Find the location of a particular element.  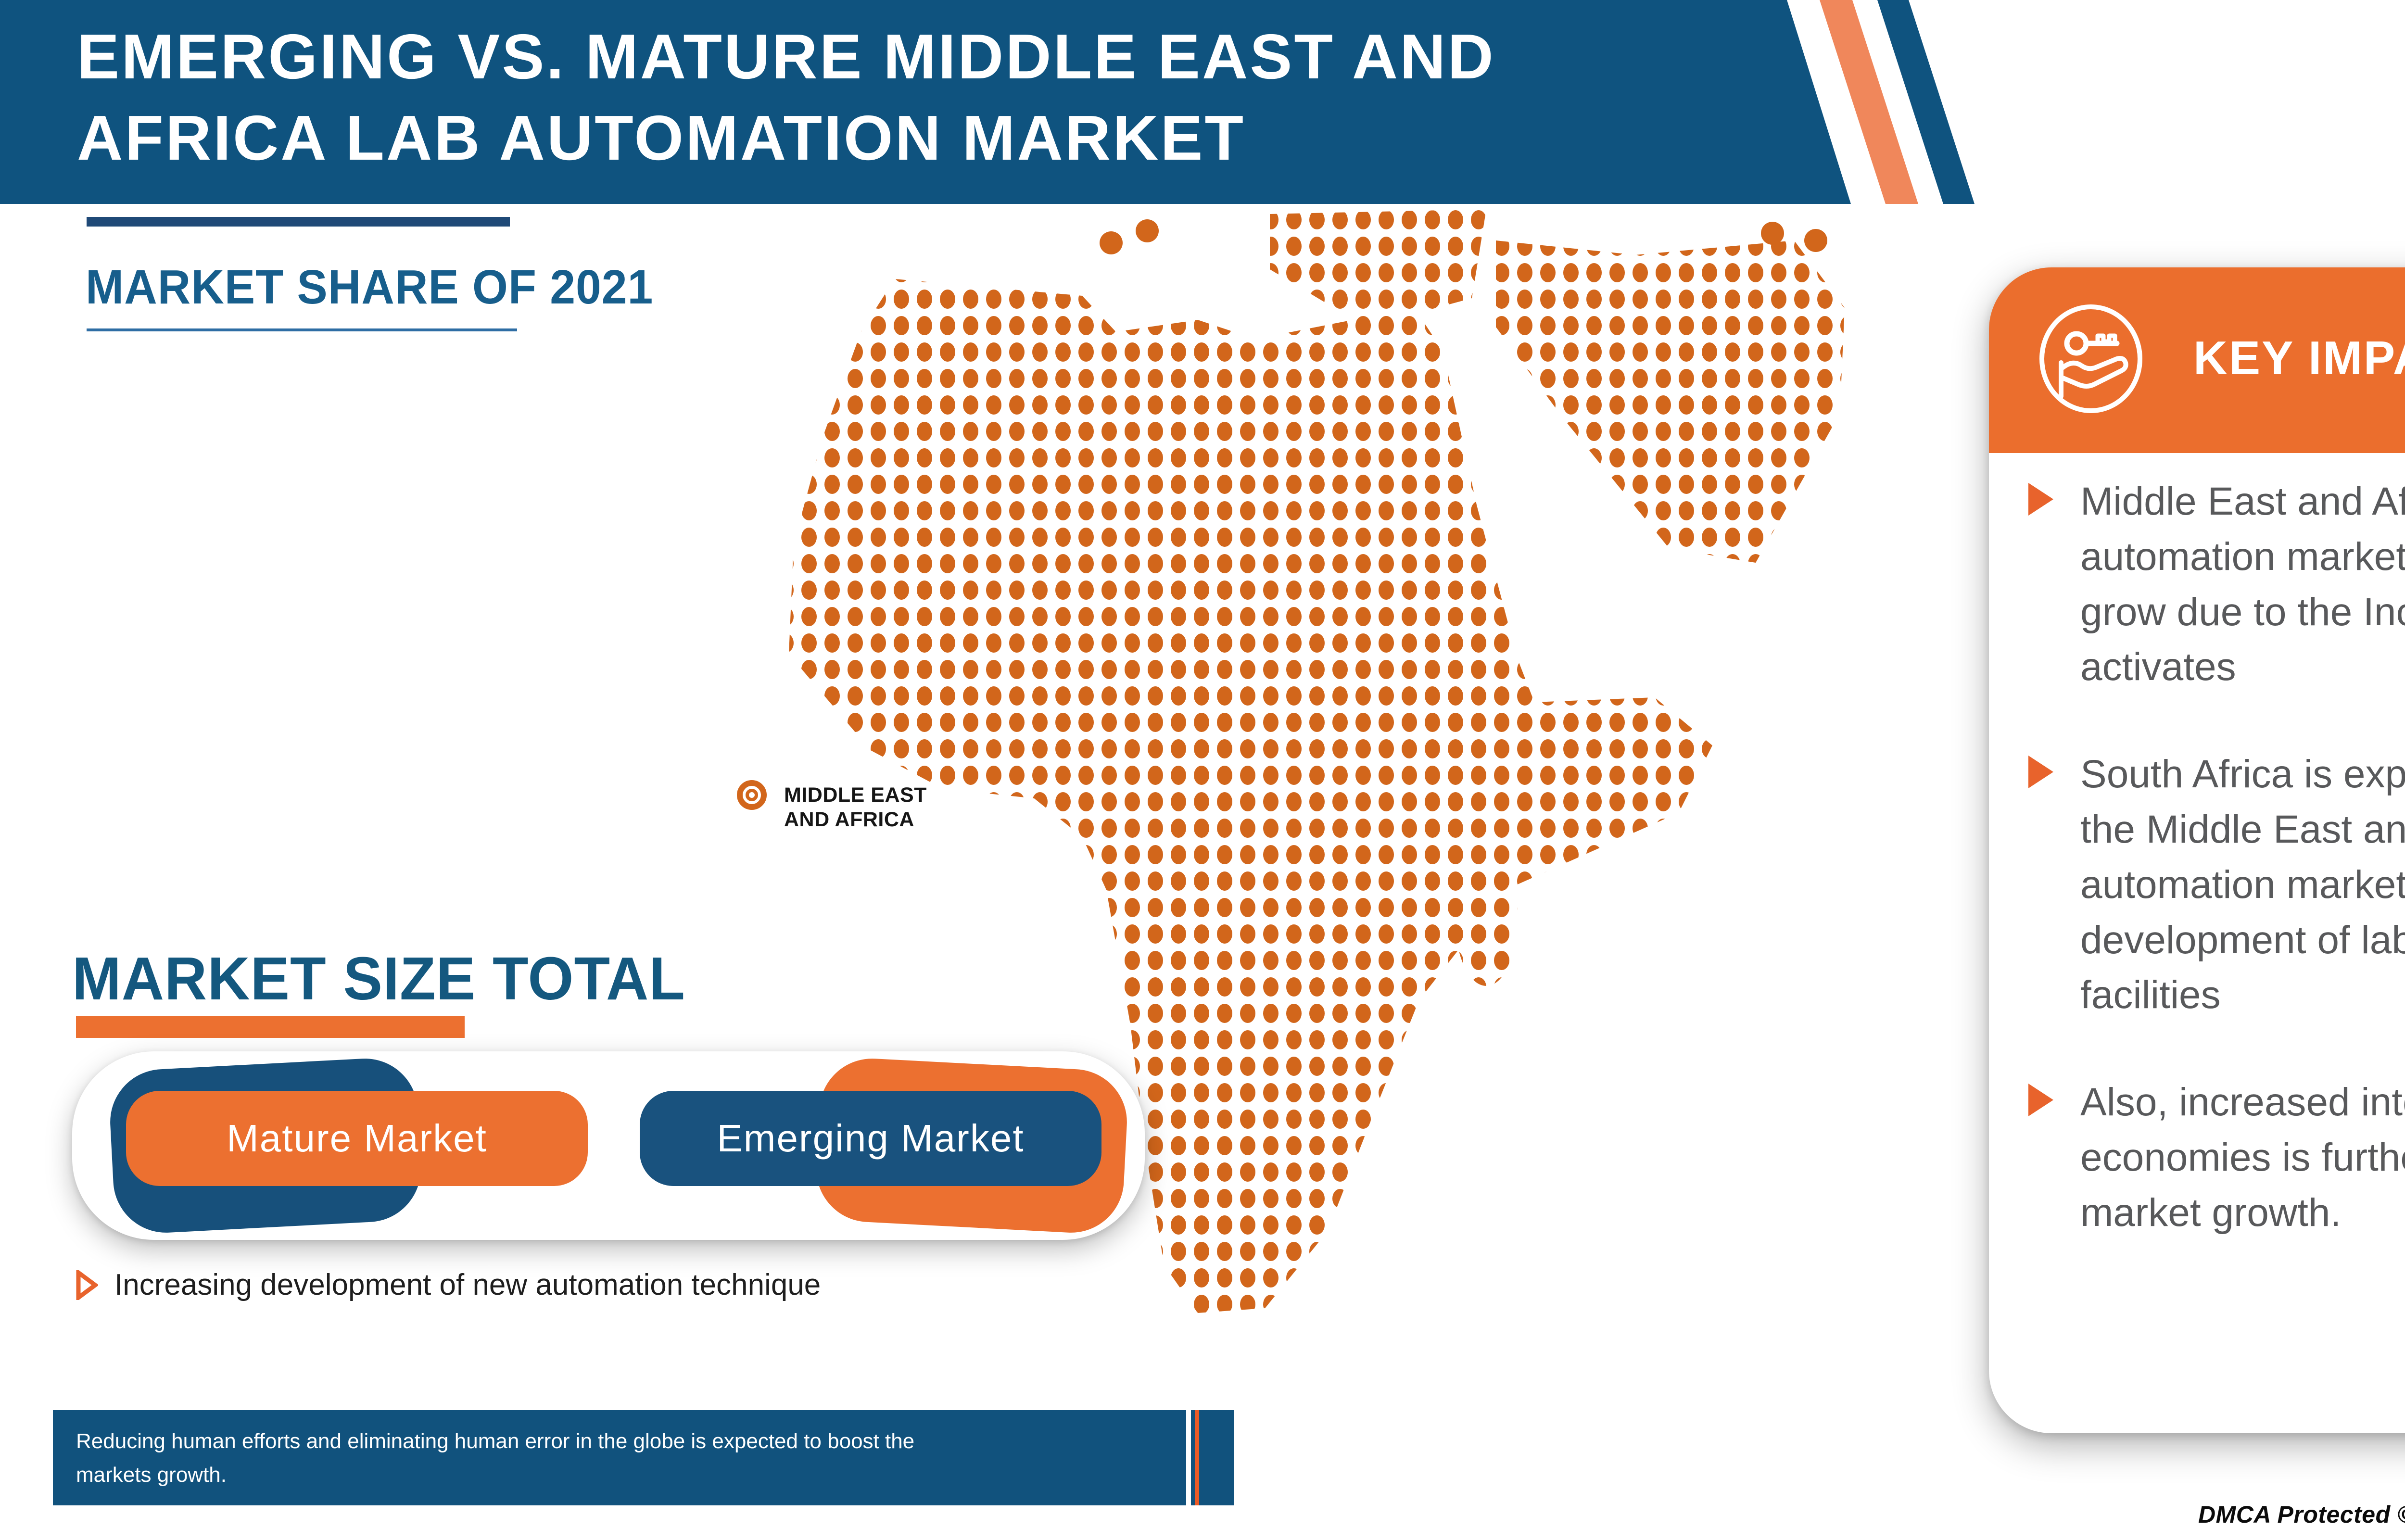

emerging-market-button-label: Emerging Market is located at coordinates (871, 1138).